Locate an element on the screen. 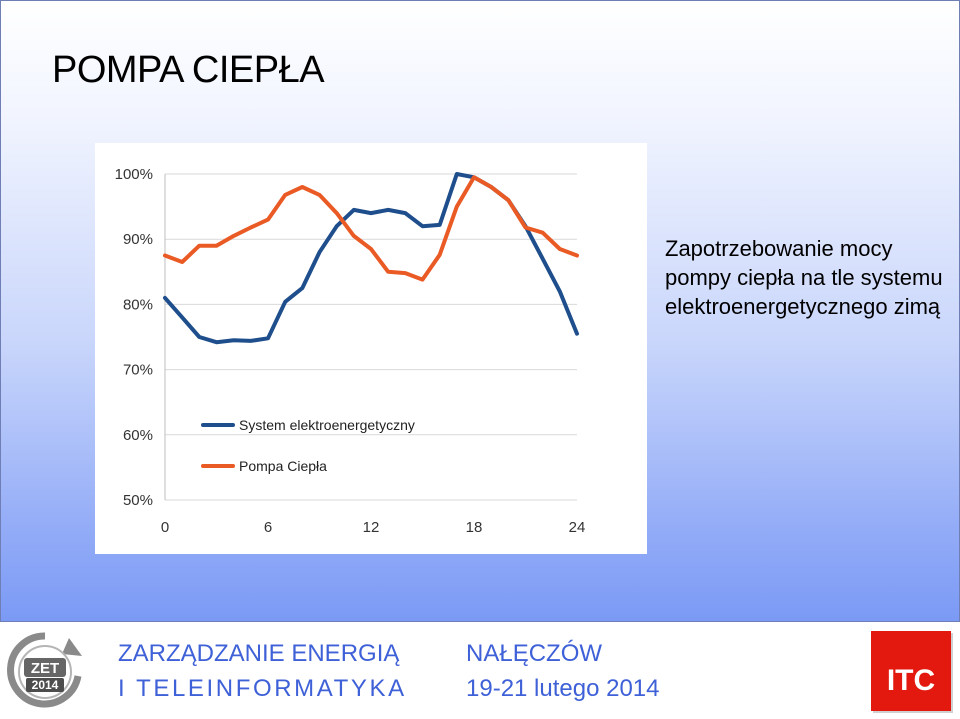 Image resolution: width=960 pixels, height=719 pixels. itc-logo: ITC is located at coordinates (911, 671).